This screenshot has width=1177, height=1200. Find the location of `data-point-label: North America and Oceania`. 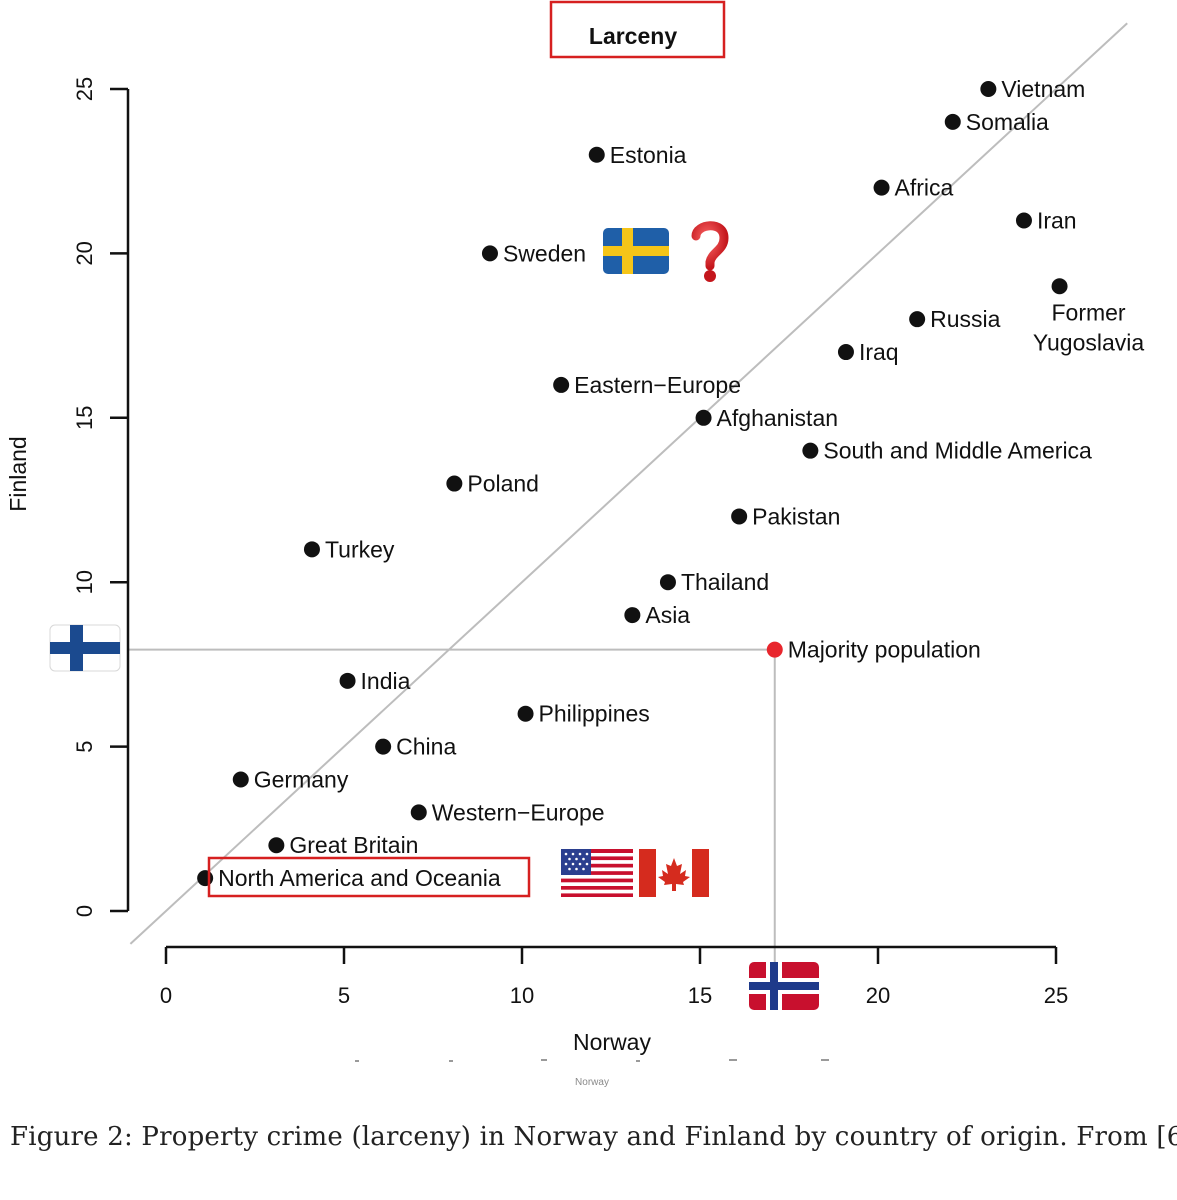

data-point-label: North America and Oceania is located at coordinates (359, 878).